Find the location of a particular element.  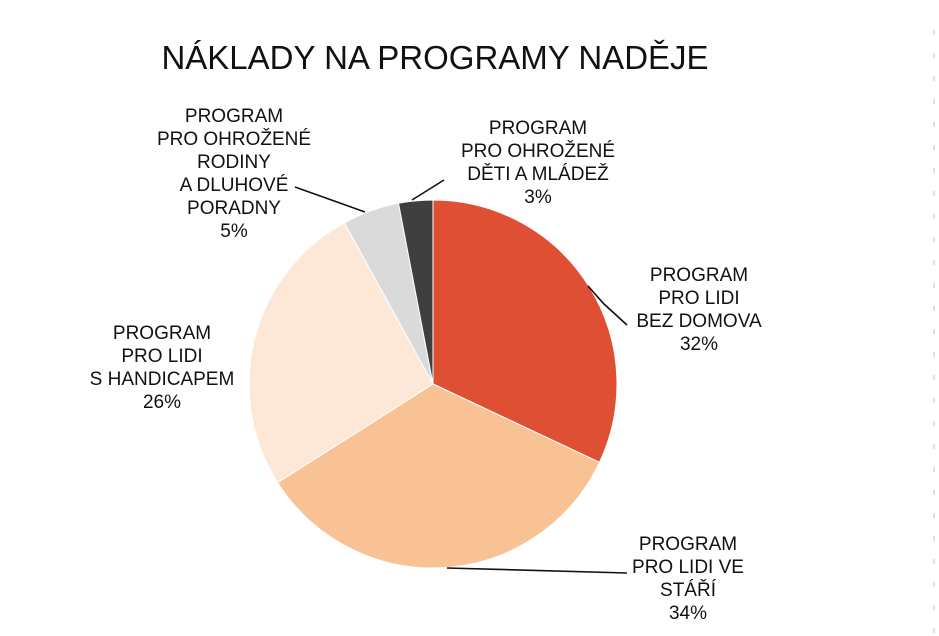

leader-line-bez-domova is located at coordinates (607, 305).